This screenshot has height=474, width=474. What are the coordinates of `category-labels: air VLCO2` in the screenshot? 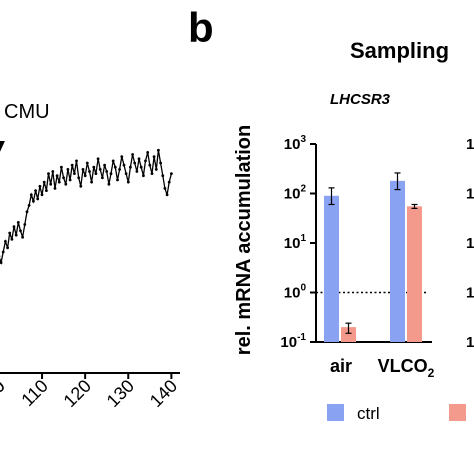 It's located at (382, 368).